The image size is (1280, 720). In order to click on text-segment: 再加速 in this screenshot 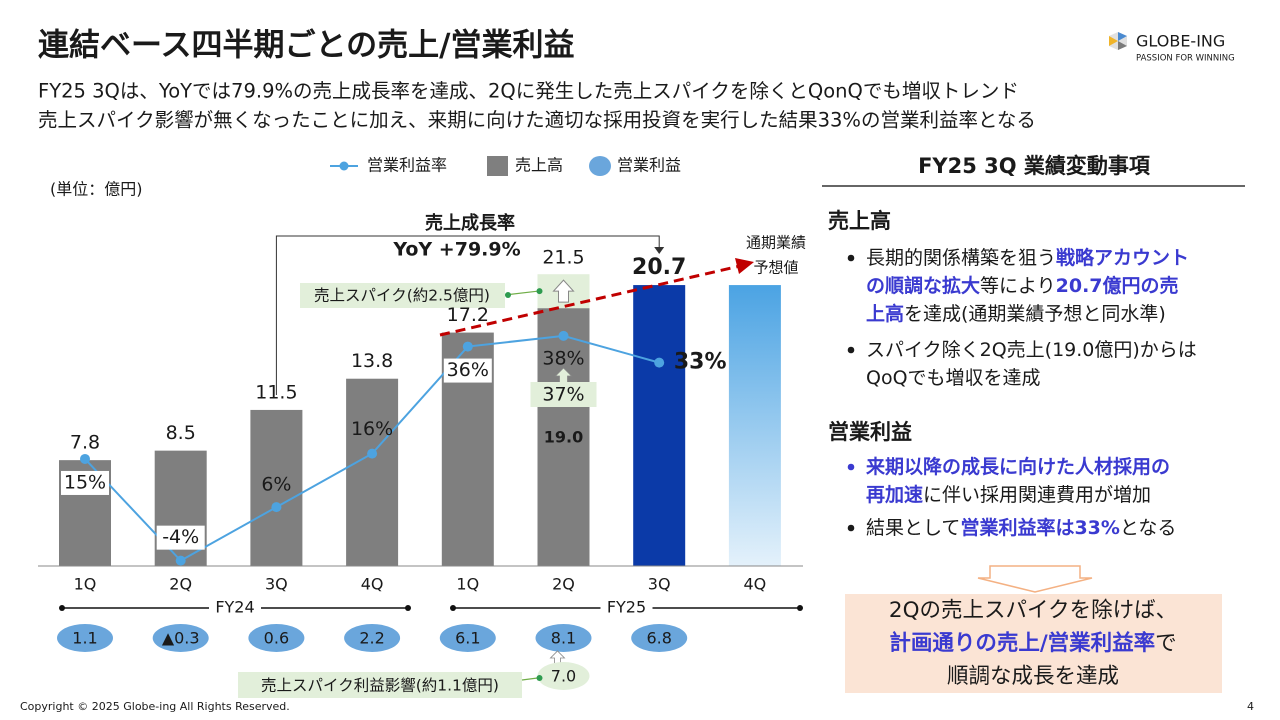, I will do `click(894, 494)`.